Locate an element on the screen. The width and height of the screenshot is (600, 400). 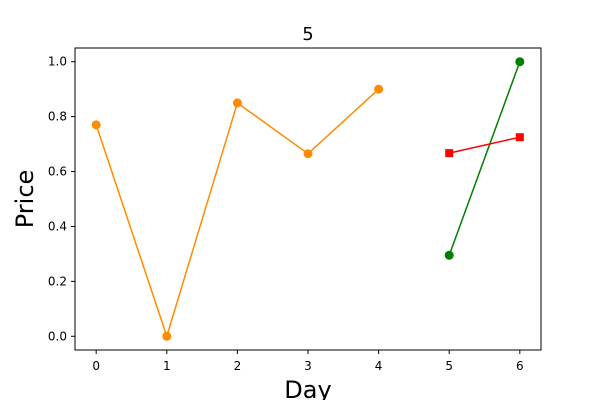
y-axis-title: Price is located at coordinates (25, 199).